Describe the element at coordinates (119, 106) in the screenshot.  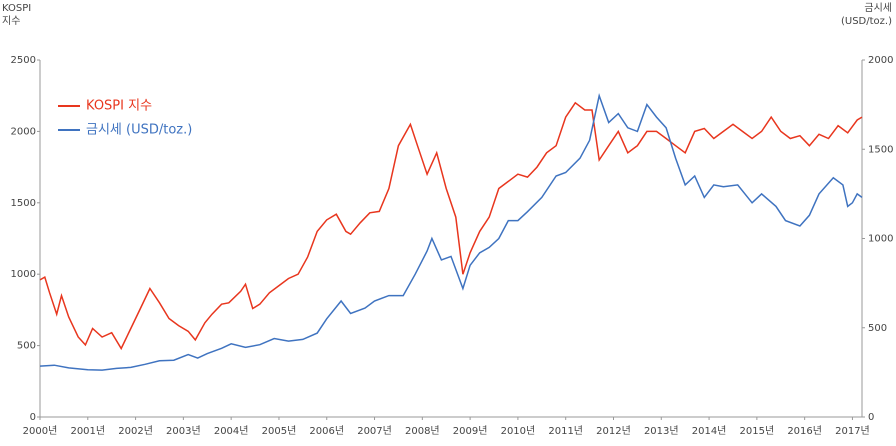
I see `legend-label: KOSPI 지수` at that location.